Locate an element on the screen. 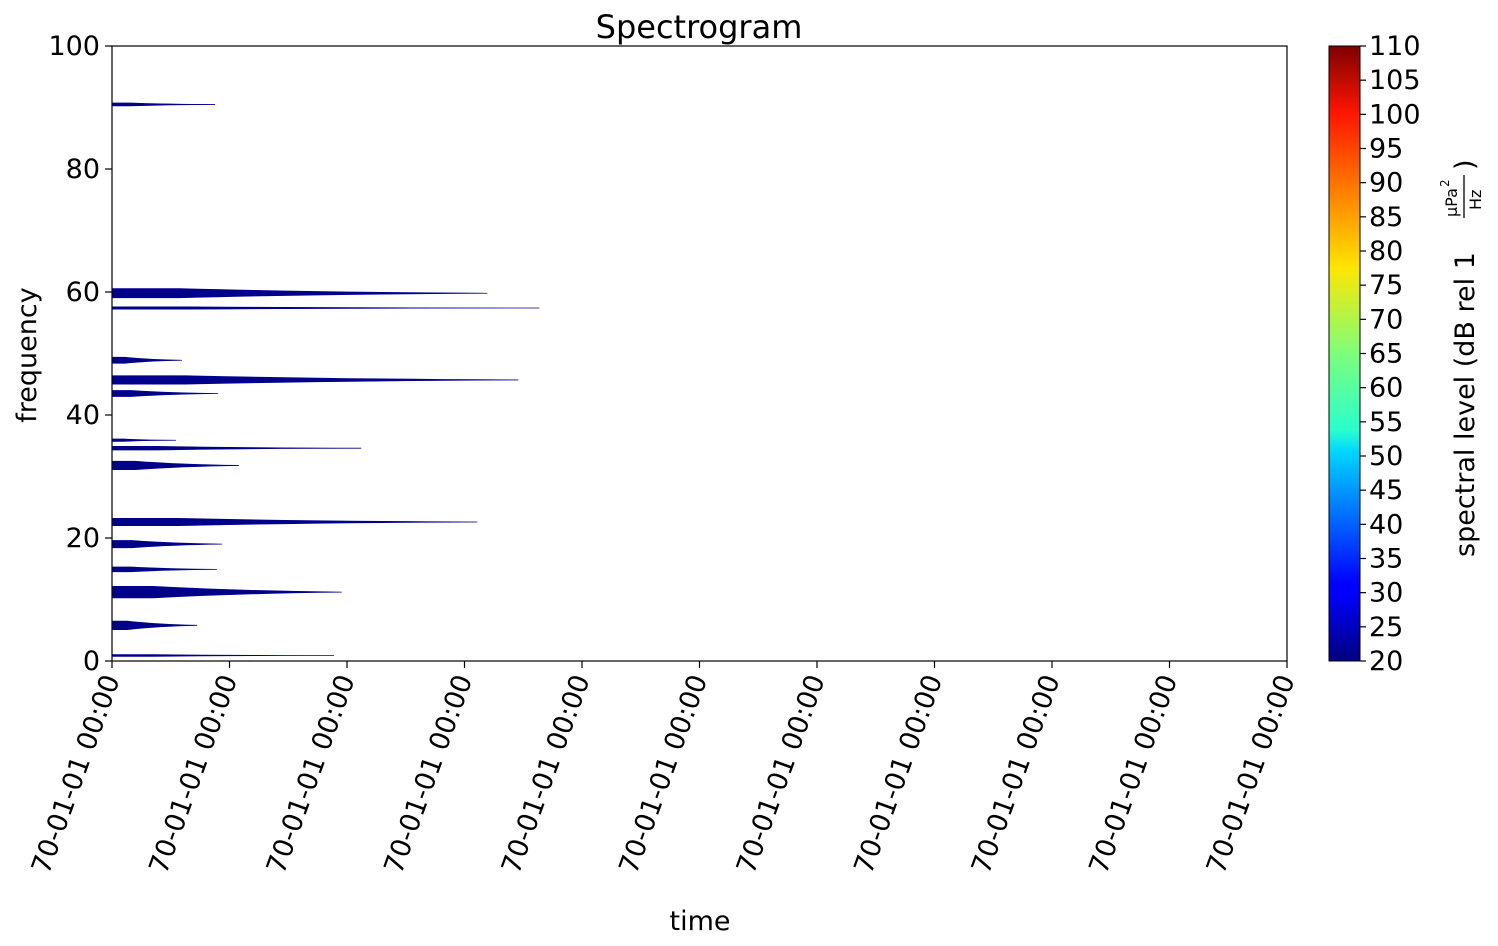  colorbar-tick-label: 75 is located at coordinates (1386, 285).